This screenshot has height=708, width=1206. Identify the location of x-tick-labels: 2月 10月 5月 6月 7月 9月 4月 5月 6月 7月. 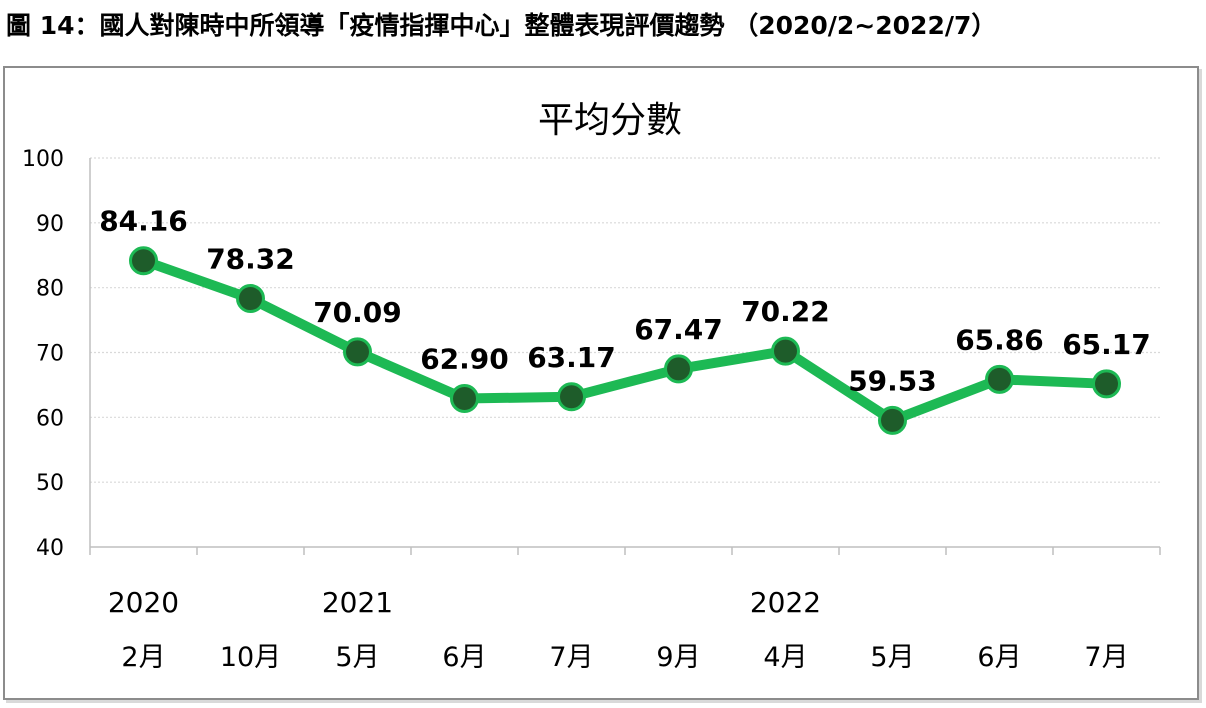
(624, 657).